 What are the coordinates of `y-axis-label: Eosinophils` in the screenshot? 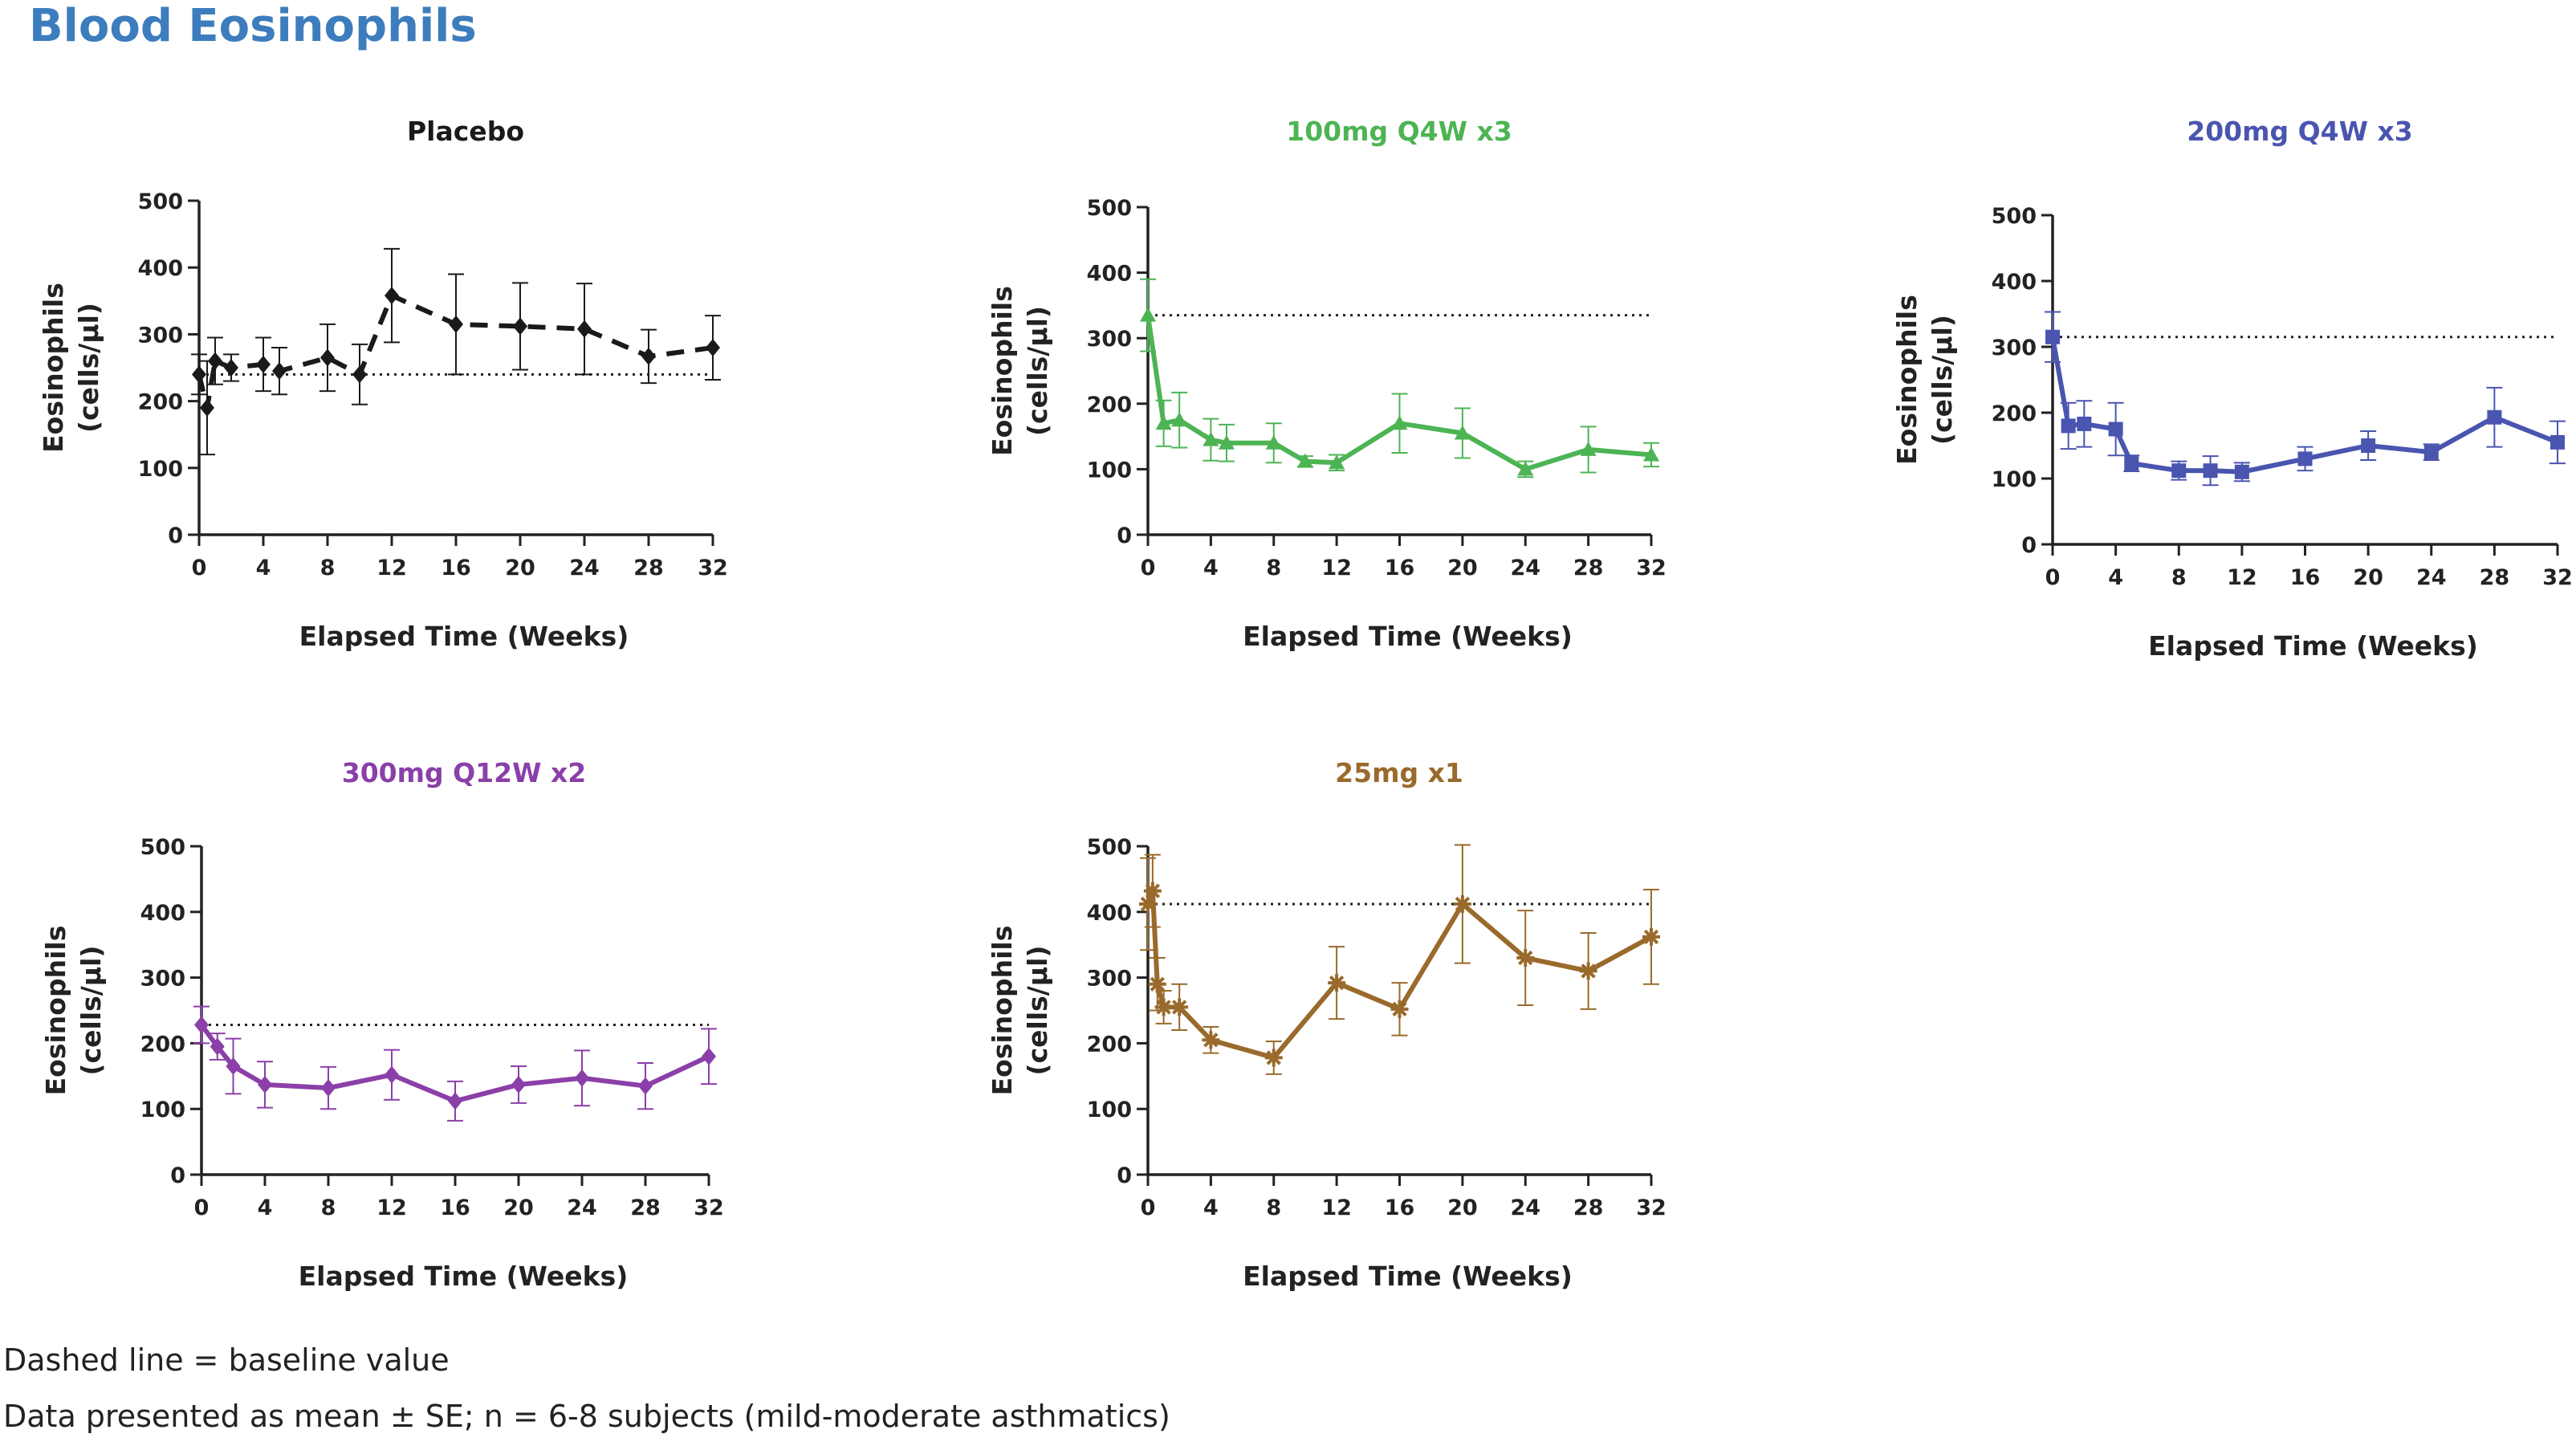 It's located at (55, 1011).